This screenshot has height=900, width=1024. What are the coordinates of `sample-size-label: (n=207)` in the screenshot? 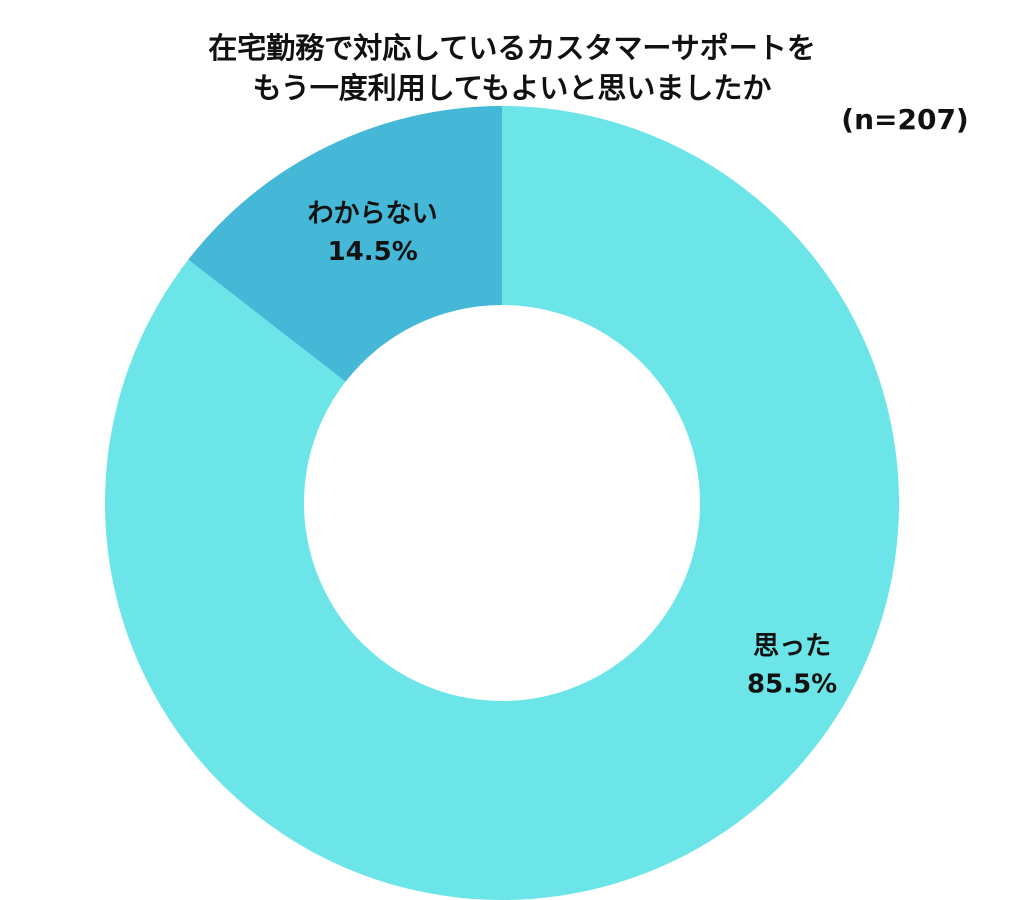 It's located at (905, 119).